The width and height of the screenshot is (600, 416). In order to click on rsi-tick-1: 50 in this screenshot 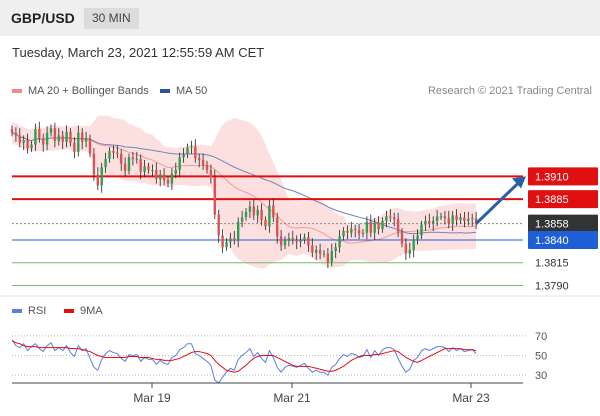, I will do `click(541, 357)`.